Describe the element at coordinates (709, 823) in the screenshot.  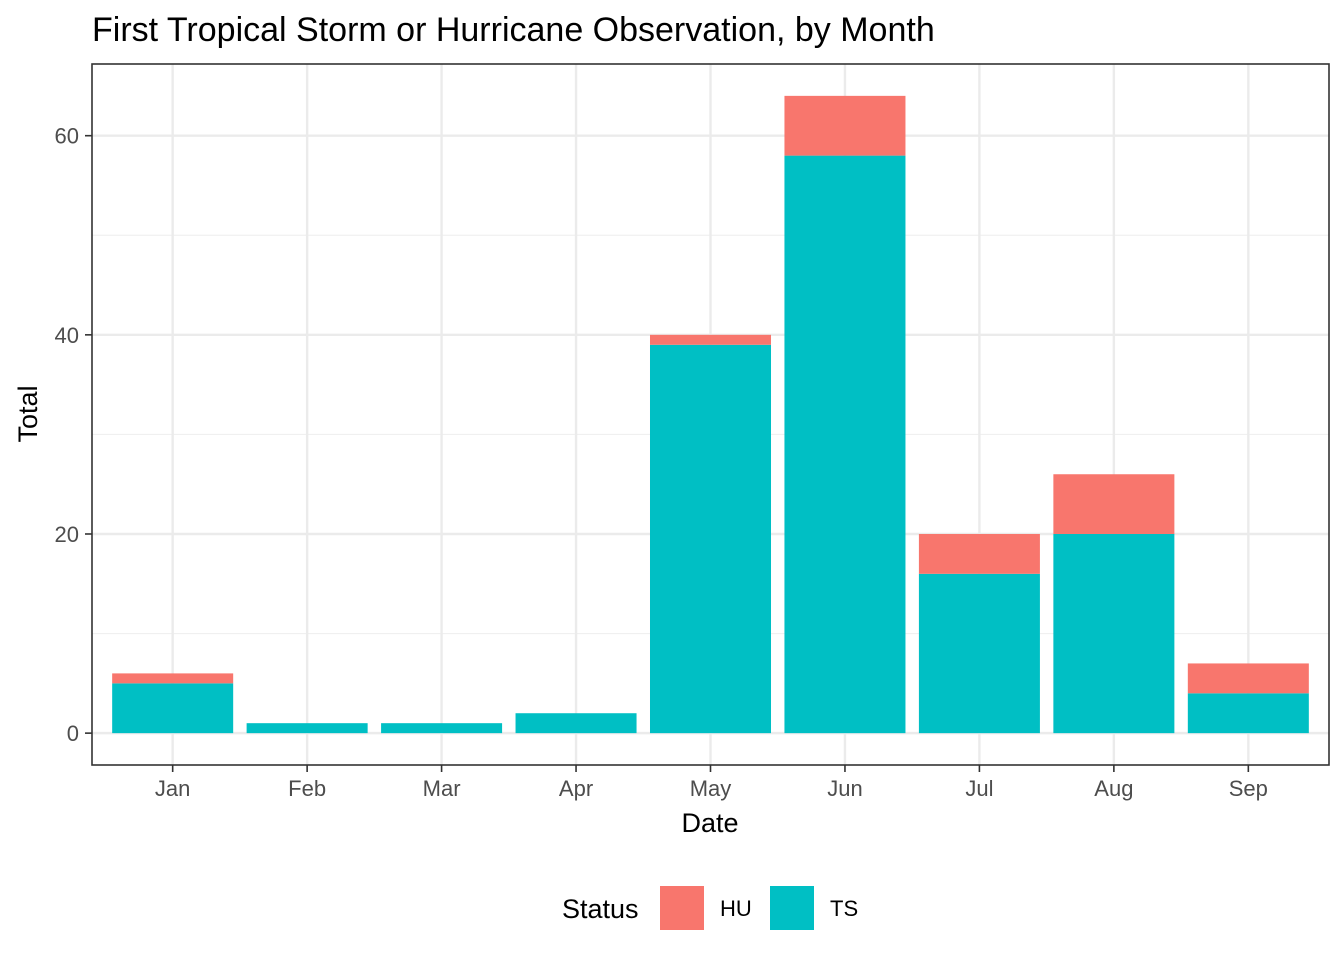
I see `x-axis-title: Date` at that location.